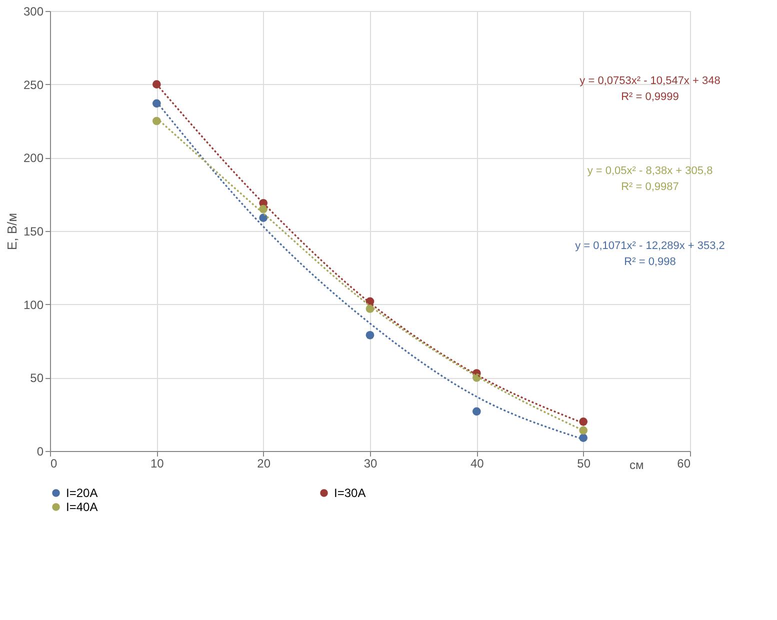 This screenshot has height=620, width=777. What do you see at coordinates (650, 81) in the screenshot?
I see `annotation: y = 0,0753x² - 10,547x + 348` at bounding box center [650, 81].